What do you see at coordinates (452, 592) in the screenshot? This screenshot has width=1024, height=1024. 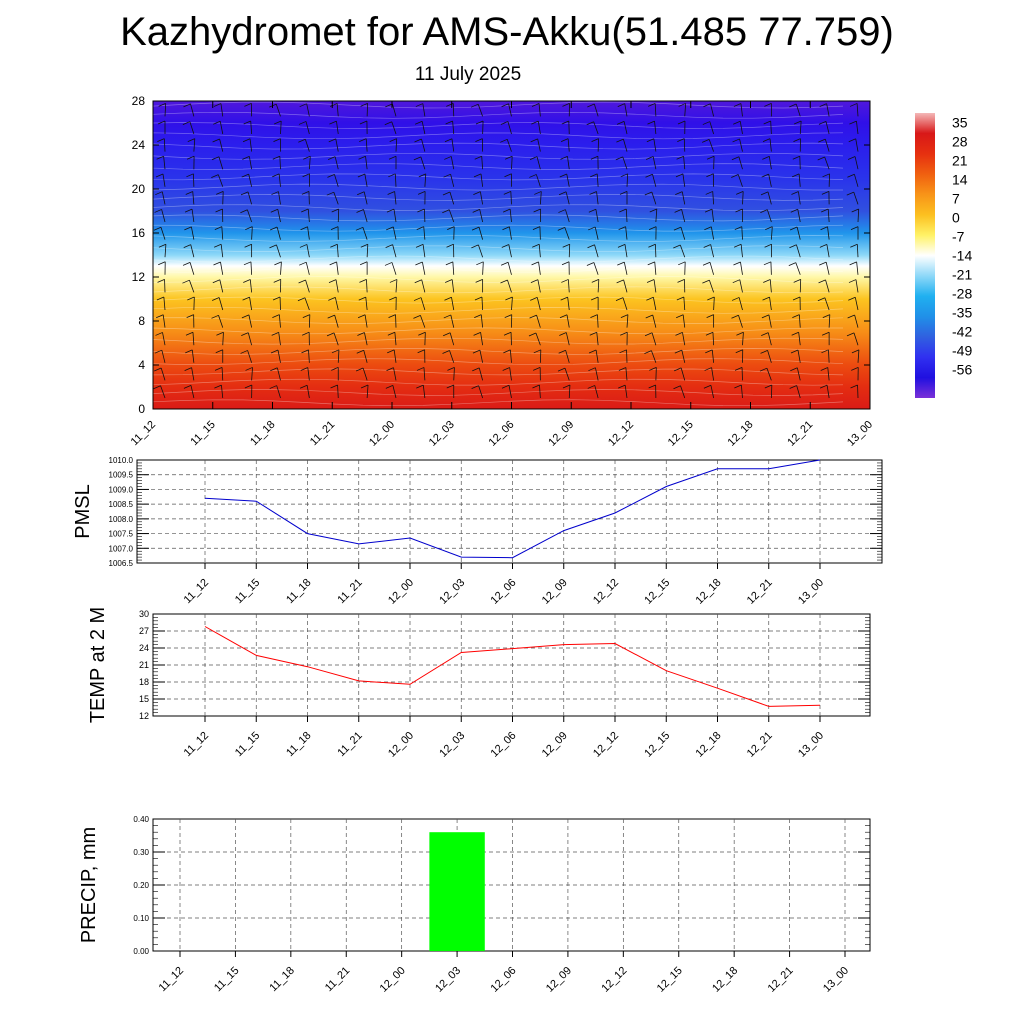 I see `x-tick-label: 12_03` at bounding box center [452, 592].